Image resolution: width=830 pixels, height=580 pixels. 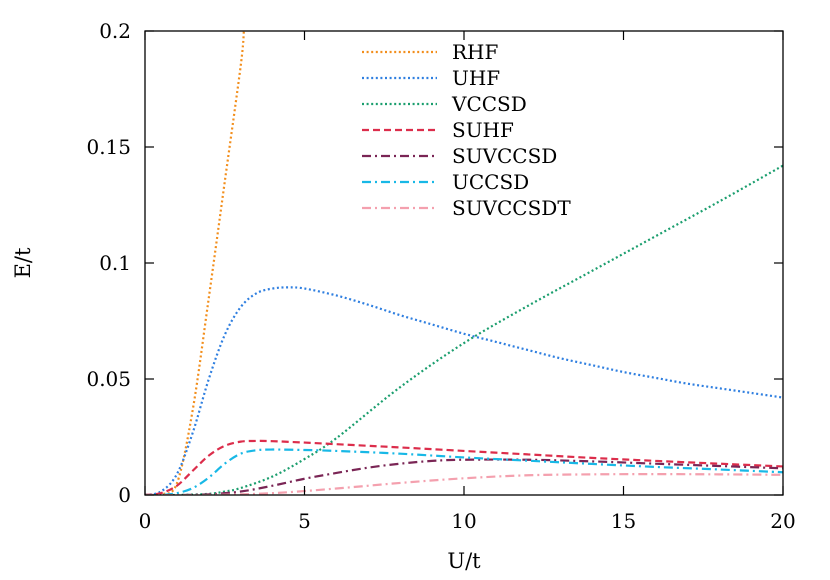 What do you see at coordinates (464, 561) in the screenshot?
I see `x-axis-label: U/t` at bounding box center [464, 561].